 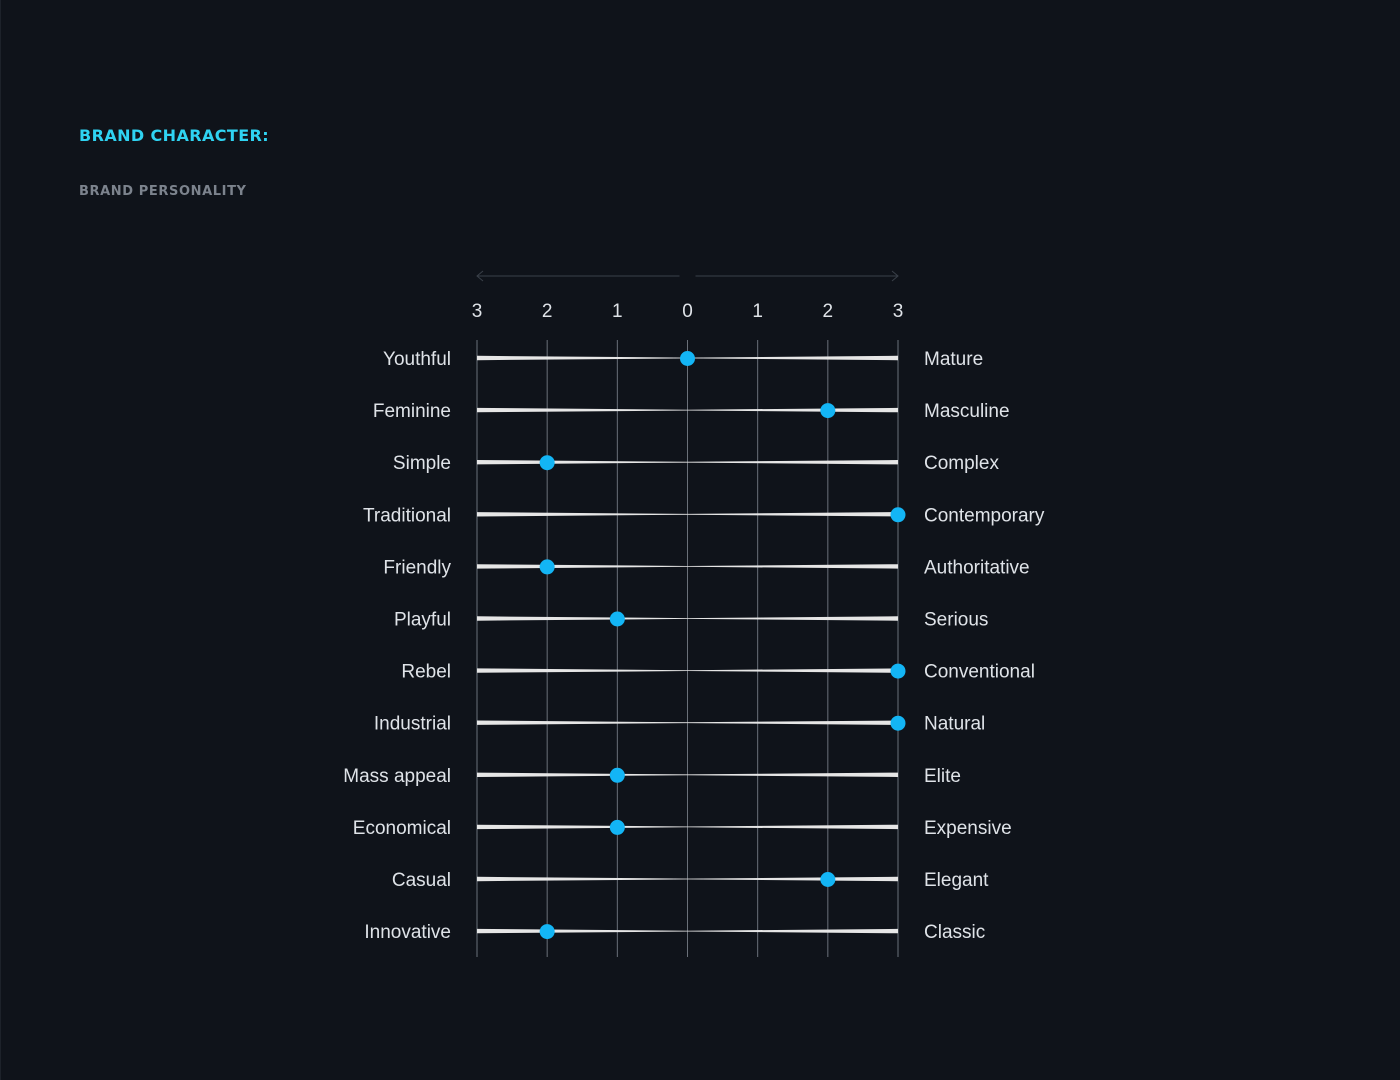 What do you see at coordinates (895, 276) in the screenshot?
I see `right-arrow-icon` at bounding box center [895, 276].